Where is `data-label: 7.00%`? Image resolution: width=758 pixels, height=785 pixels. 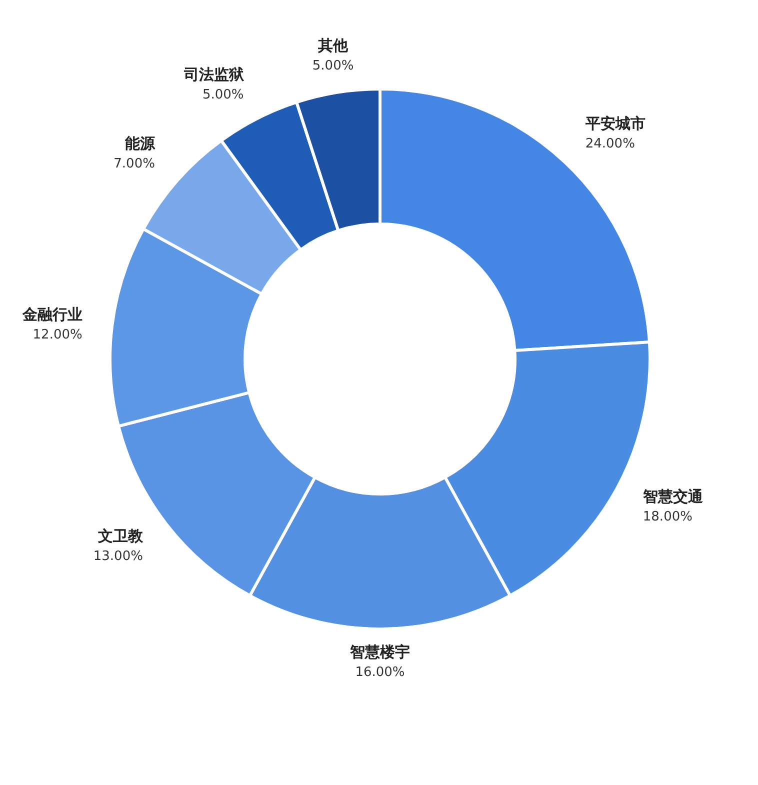
data-label: 7.00% is located at coordinates (134, 164).